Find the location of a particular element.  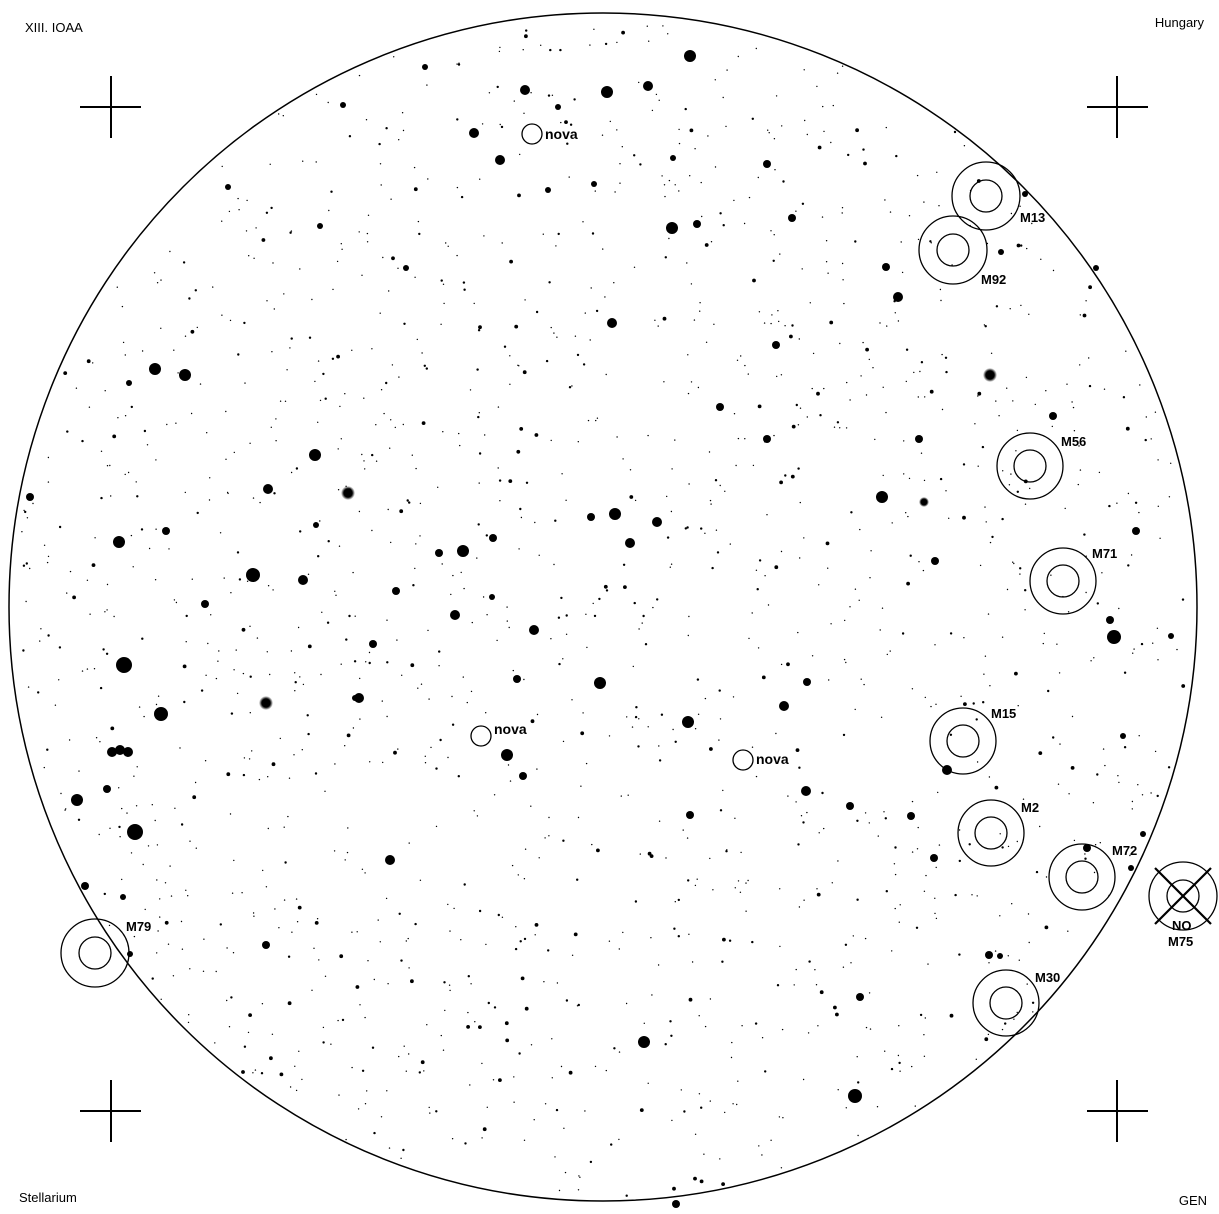

footer-right-label: GEN is located at coordinates (1192, 1200).